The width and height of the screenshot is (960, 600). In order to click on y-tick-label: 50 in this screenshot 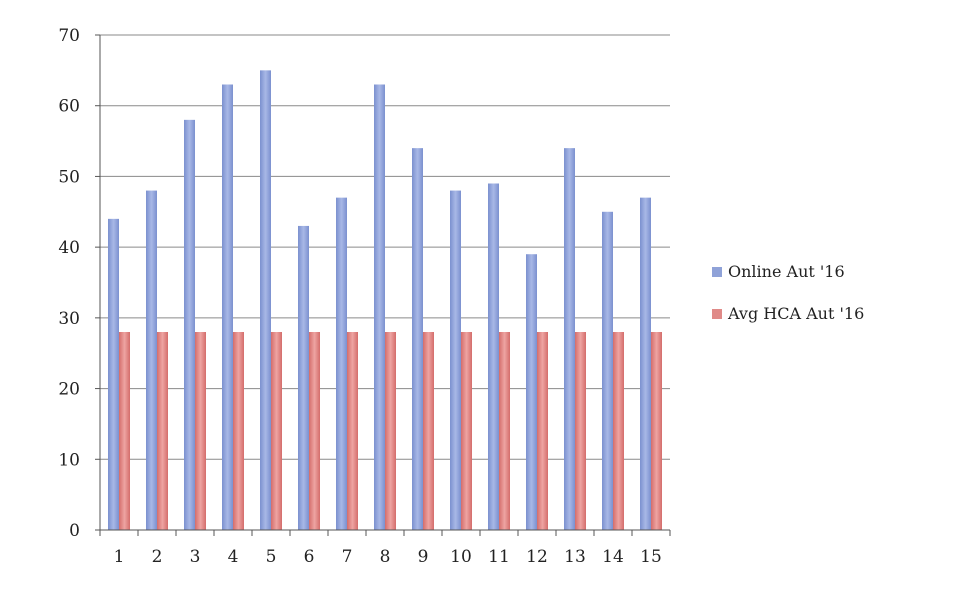, I will do `click(69, 177)`.